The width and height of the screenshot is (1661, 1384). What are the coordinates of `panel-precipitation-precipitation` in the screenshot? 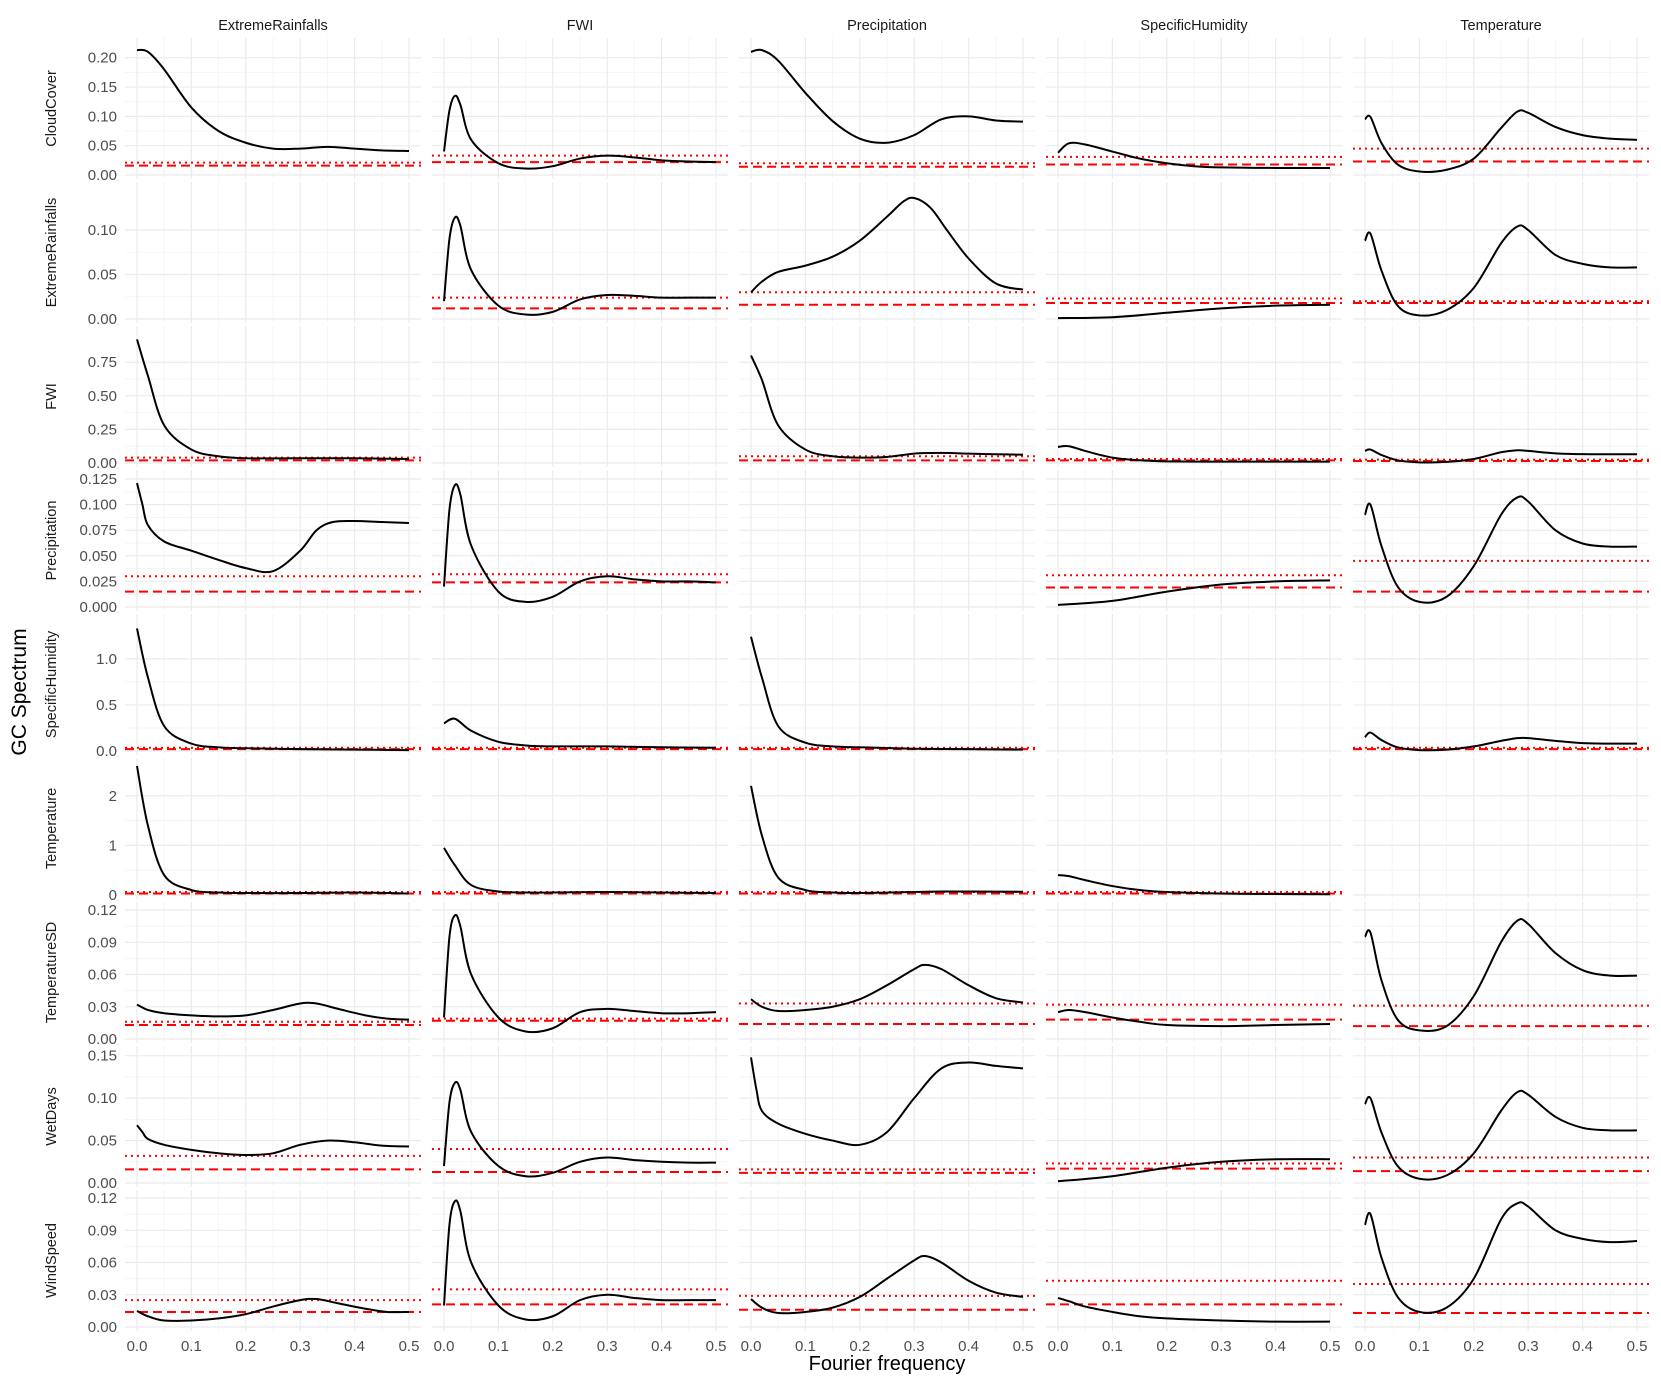 It's located at (887, 540).